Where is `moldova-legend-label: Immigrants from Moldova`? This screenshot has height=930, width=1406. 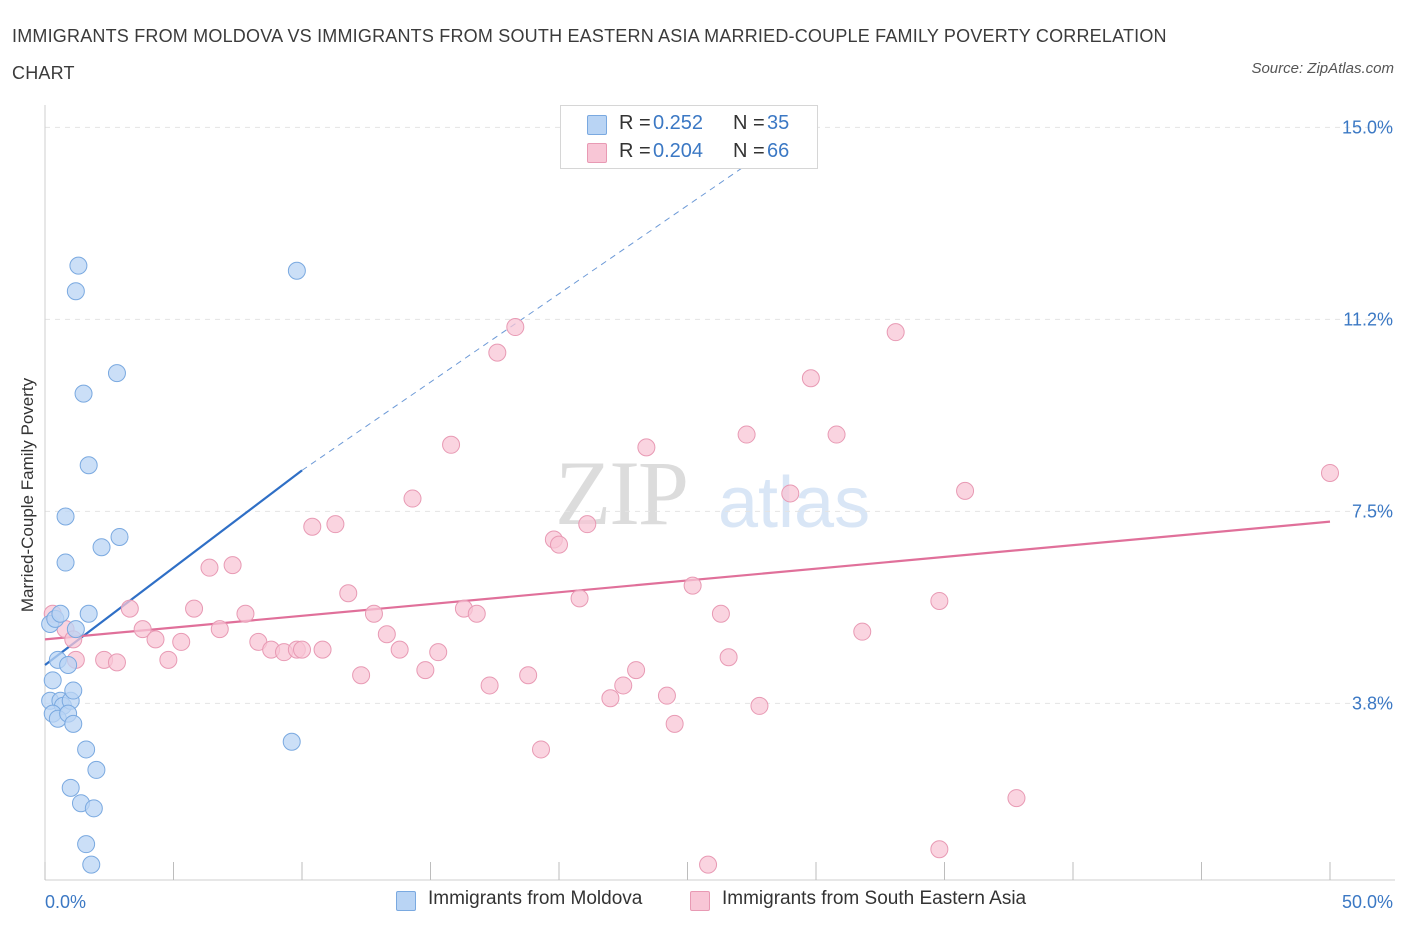 moldova-legend-label: Immigrants from Moldova is located at coordinates (535, 898).